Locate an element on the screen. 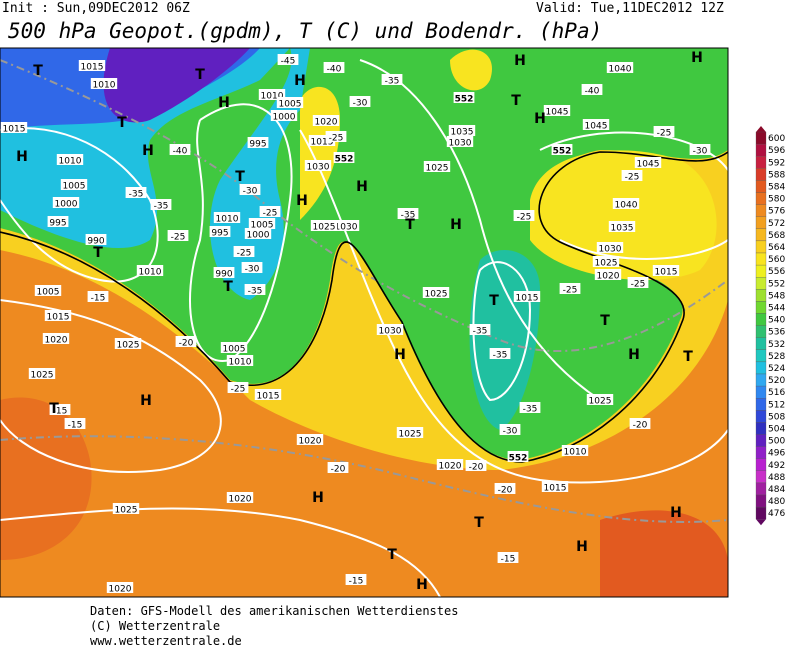 This screenshot has width=790, height=648. colorbar-label: 532 is located at coordinates (776, 345).